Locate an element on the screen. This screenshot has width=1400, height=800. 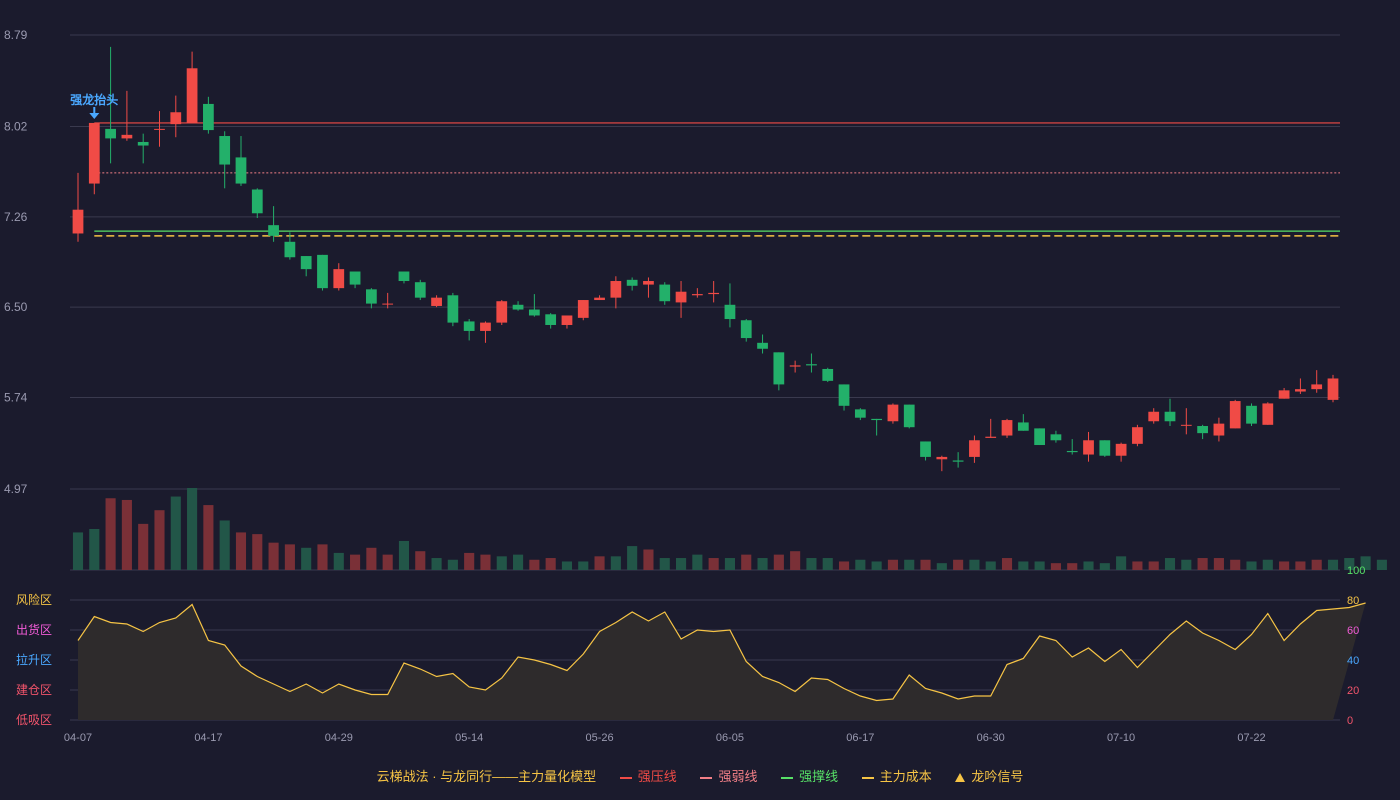
score-tick-label: 60 is located at coordinates (1353, 631).